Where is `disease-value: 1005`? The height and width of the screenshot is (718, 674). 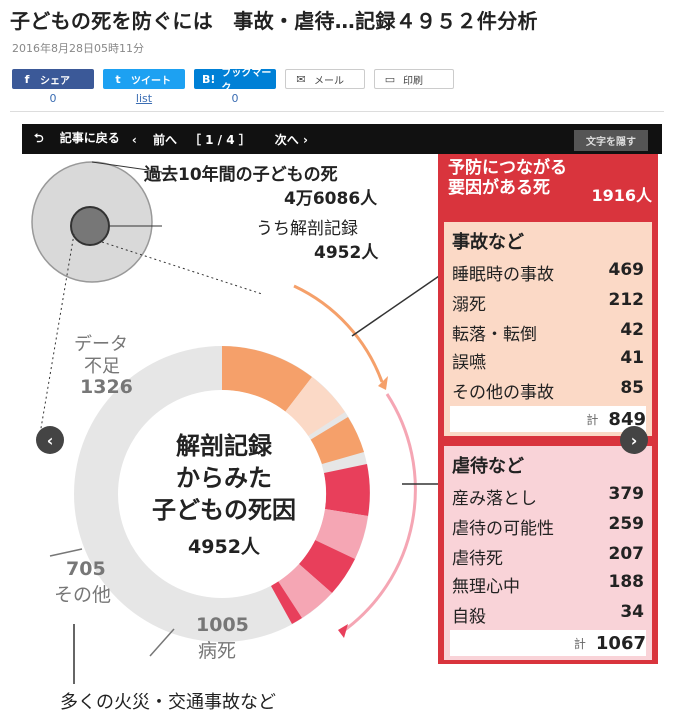 disease-value: 1005 is located at coordinates (222, 625).